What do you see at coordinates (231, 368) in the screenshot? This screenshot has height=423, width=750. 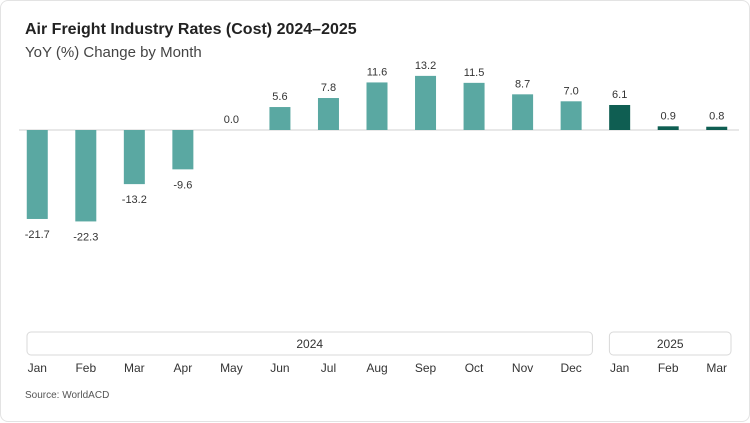 I see `x-tick-label: May` at bounding box center [231, 368].